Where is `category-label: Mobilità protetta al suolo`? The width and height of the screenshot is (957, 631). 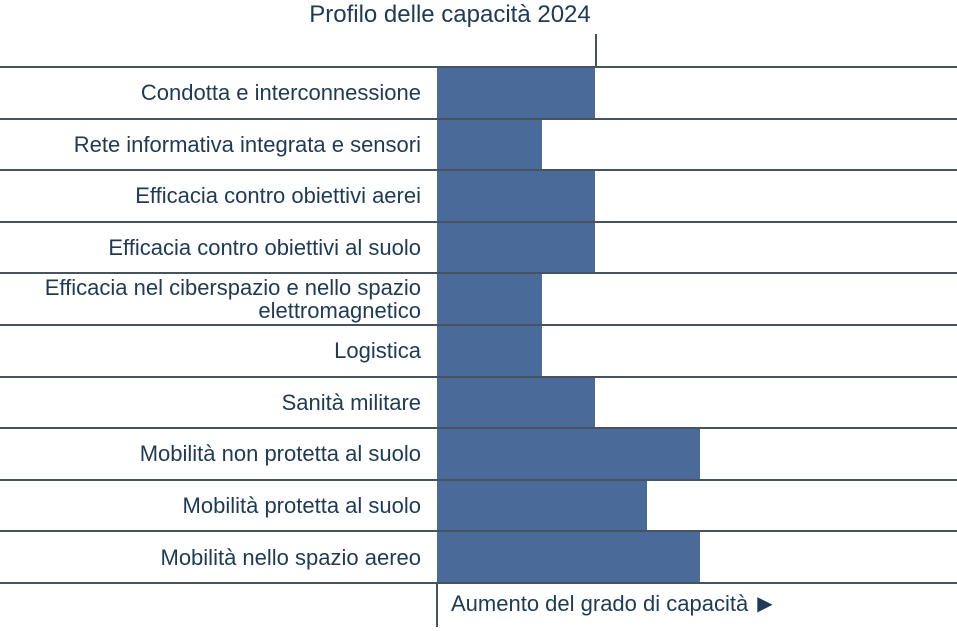 category-label: Mobilità protetta al suolo is located at coordinates (301, 506).